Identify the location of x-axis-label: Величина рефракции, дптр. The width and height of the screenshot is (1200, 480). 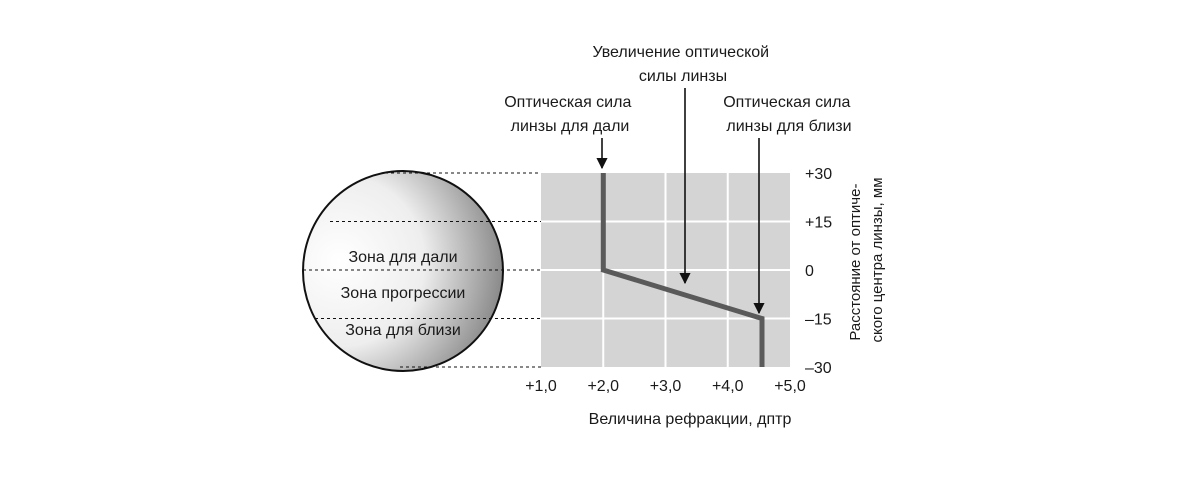
(690, 419).